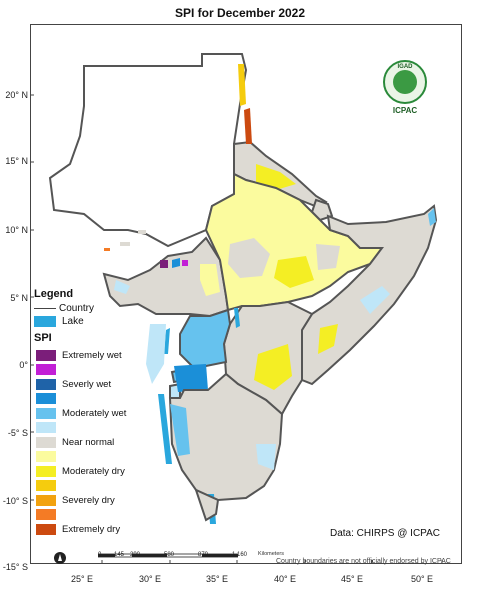 This screenshot has width=480, height=600. Describe the element at coordinates (23, 365) in the screenshot. I see `lat-label-0: 0°` at that location.